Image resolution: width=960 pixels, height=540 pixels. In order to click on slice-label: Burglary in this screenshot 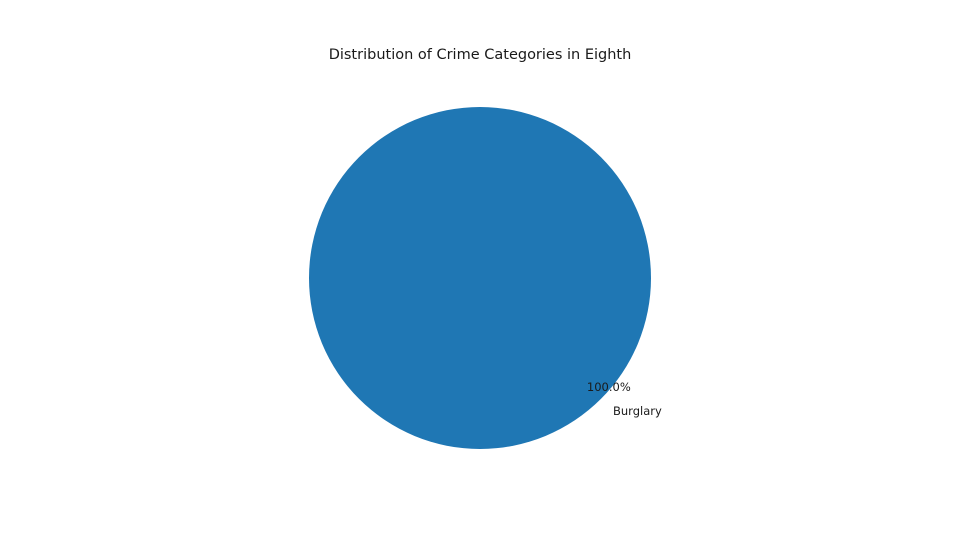, I will do `click(637, 411)`.